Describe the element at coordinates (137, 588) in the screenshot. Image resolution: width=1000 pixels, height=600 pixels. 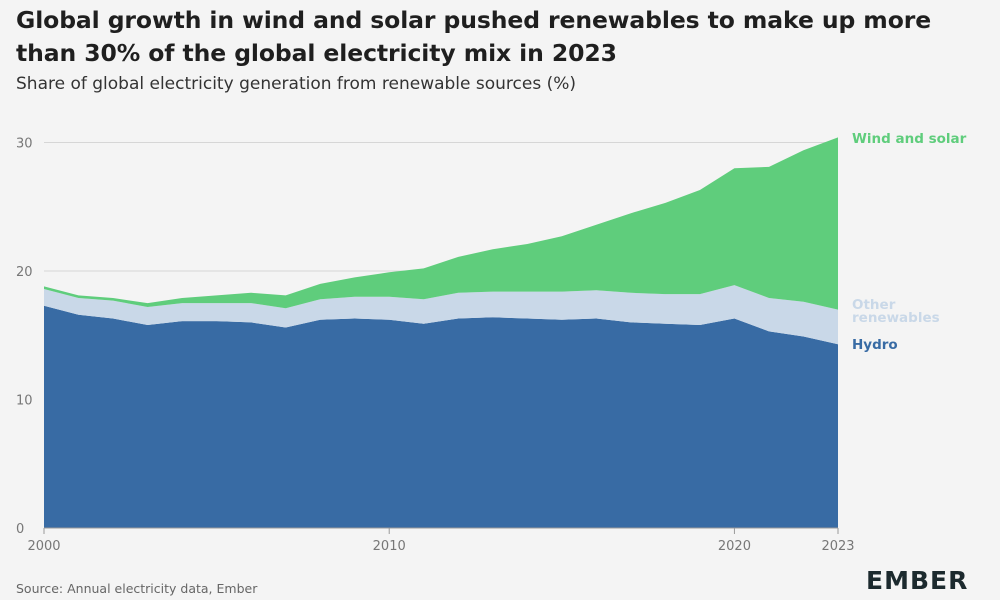
I see `source-note: Source: Annual electricity data, Ember` at that location.